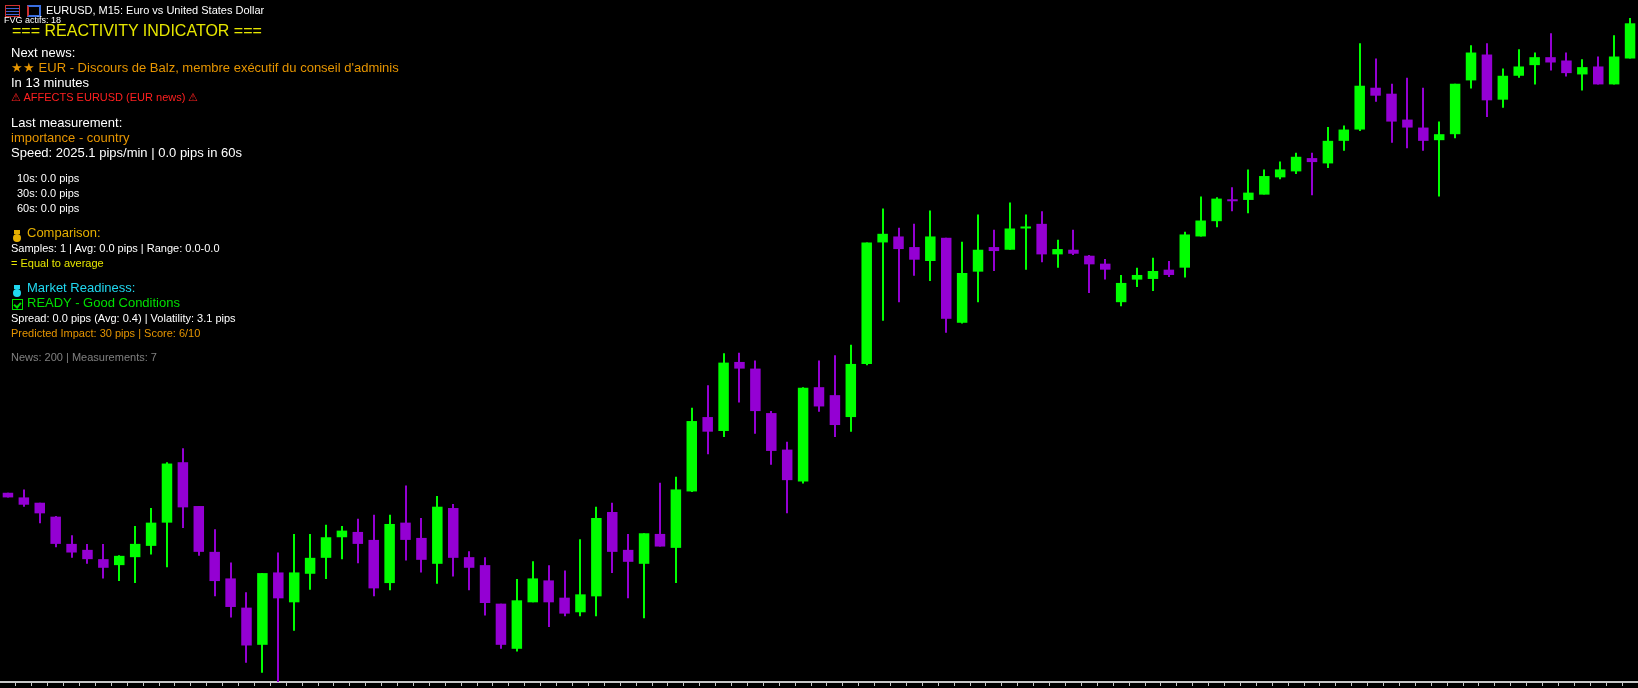 This screenshot has width=1638, height=688. Describe the element at coordinates (70, 138) in the screenshot. I see `annotation: importance - country` at that location.